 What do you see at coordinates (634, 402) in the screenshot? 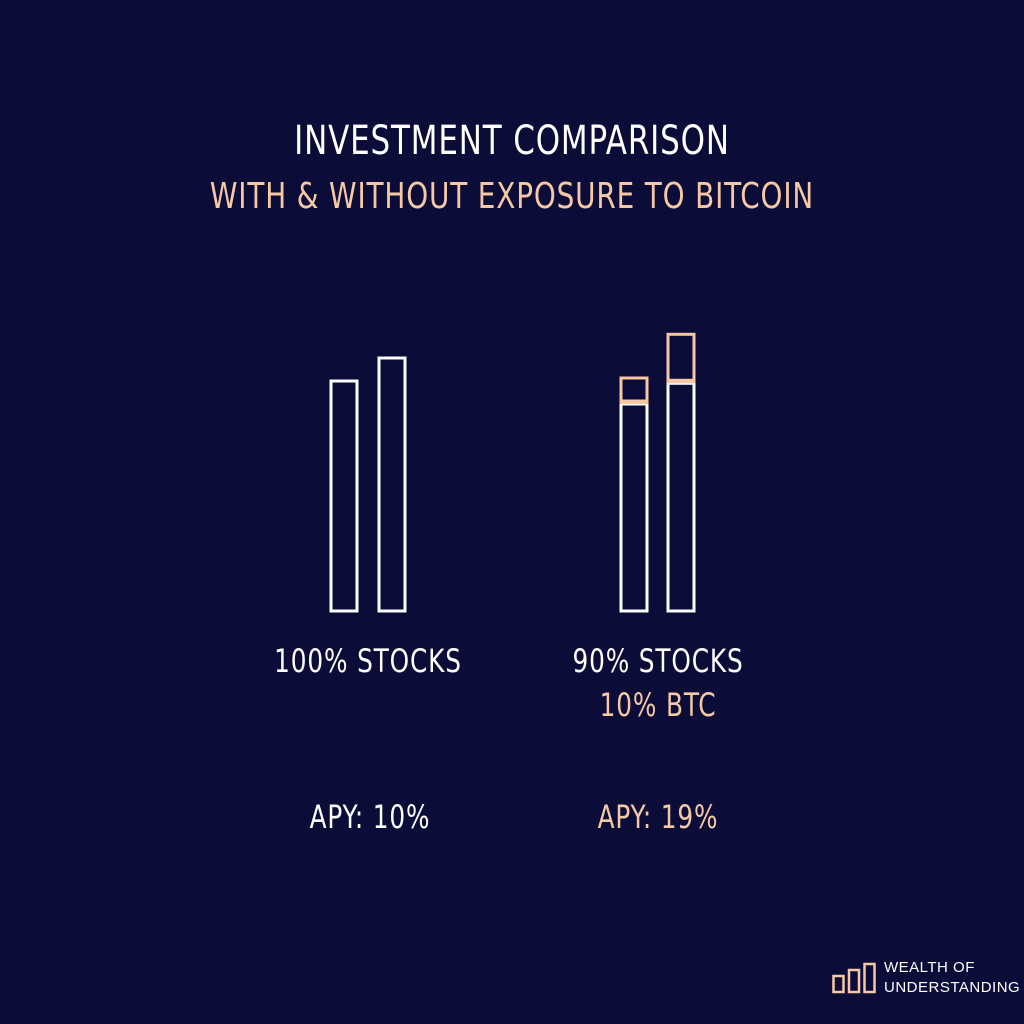
I see `bar-g2-1-separator` at bounding box center [634, 402].